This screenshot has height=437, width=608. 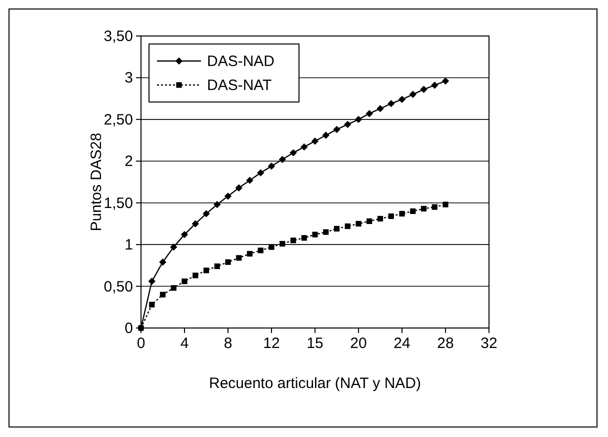 I want to click on y-tick-label: 0,50, so click(x=118, y=287).